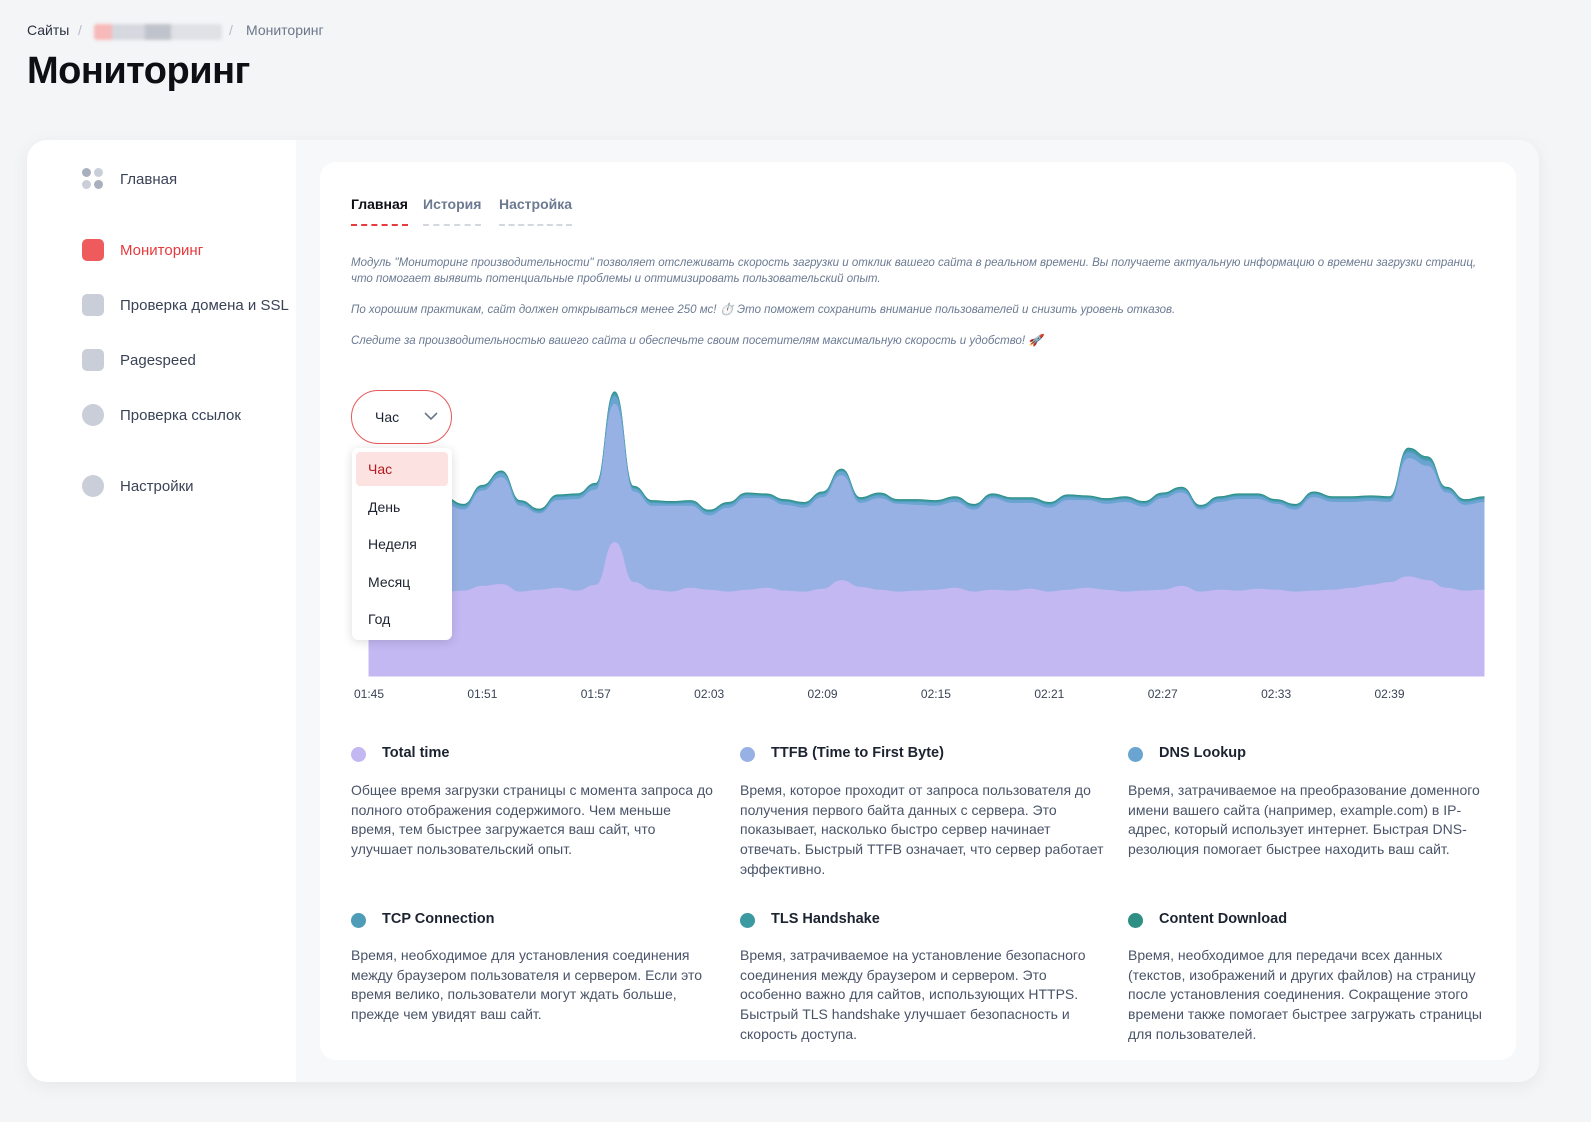 This screenshot has width=1591, height=1122. I want to click on select-value: Час, so click(387, 417).